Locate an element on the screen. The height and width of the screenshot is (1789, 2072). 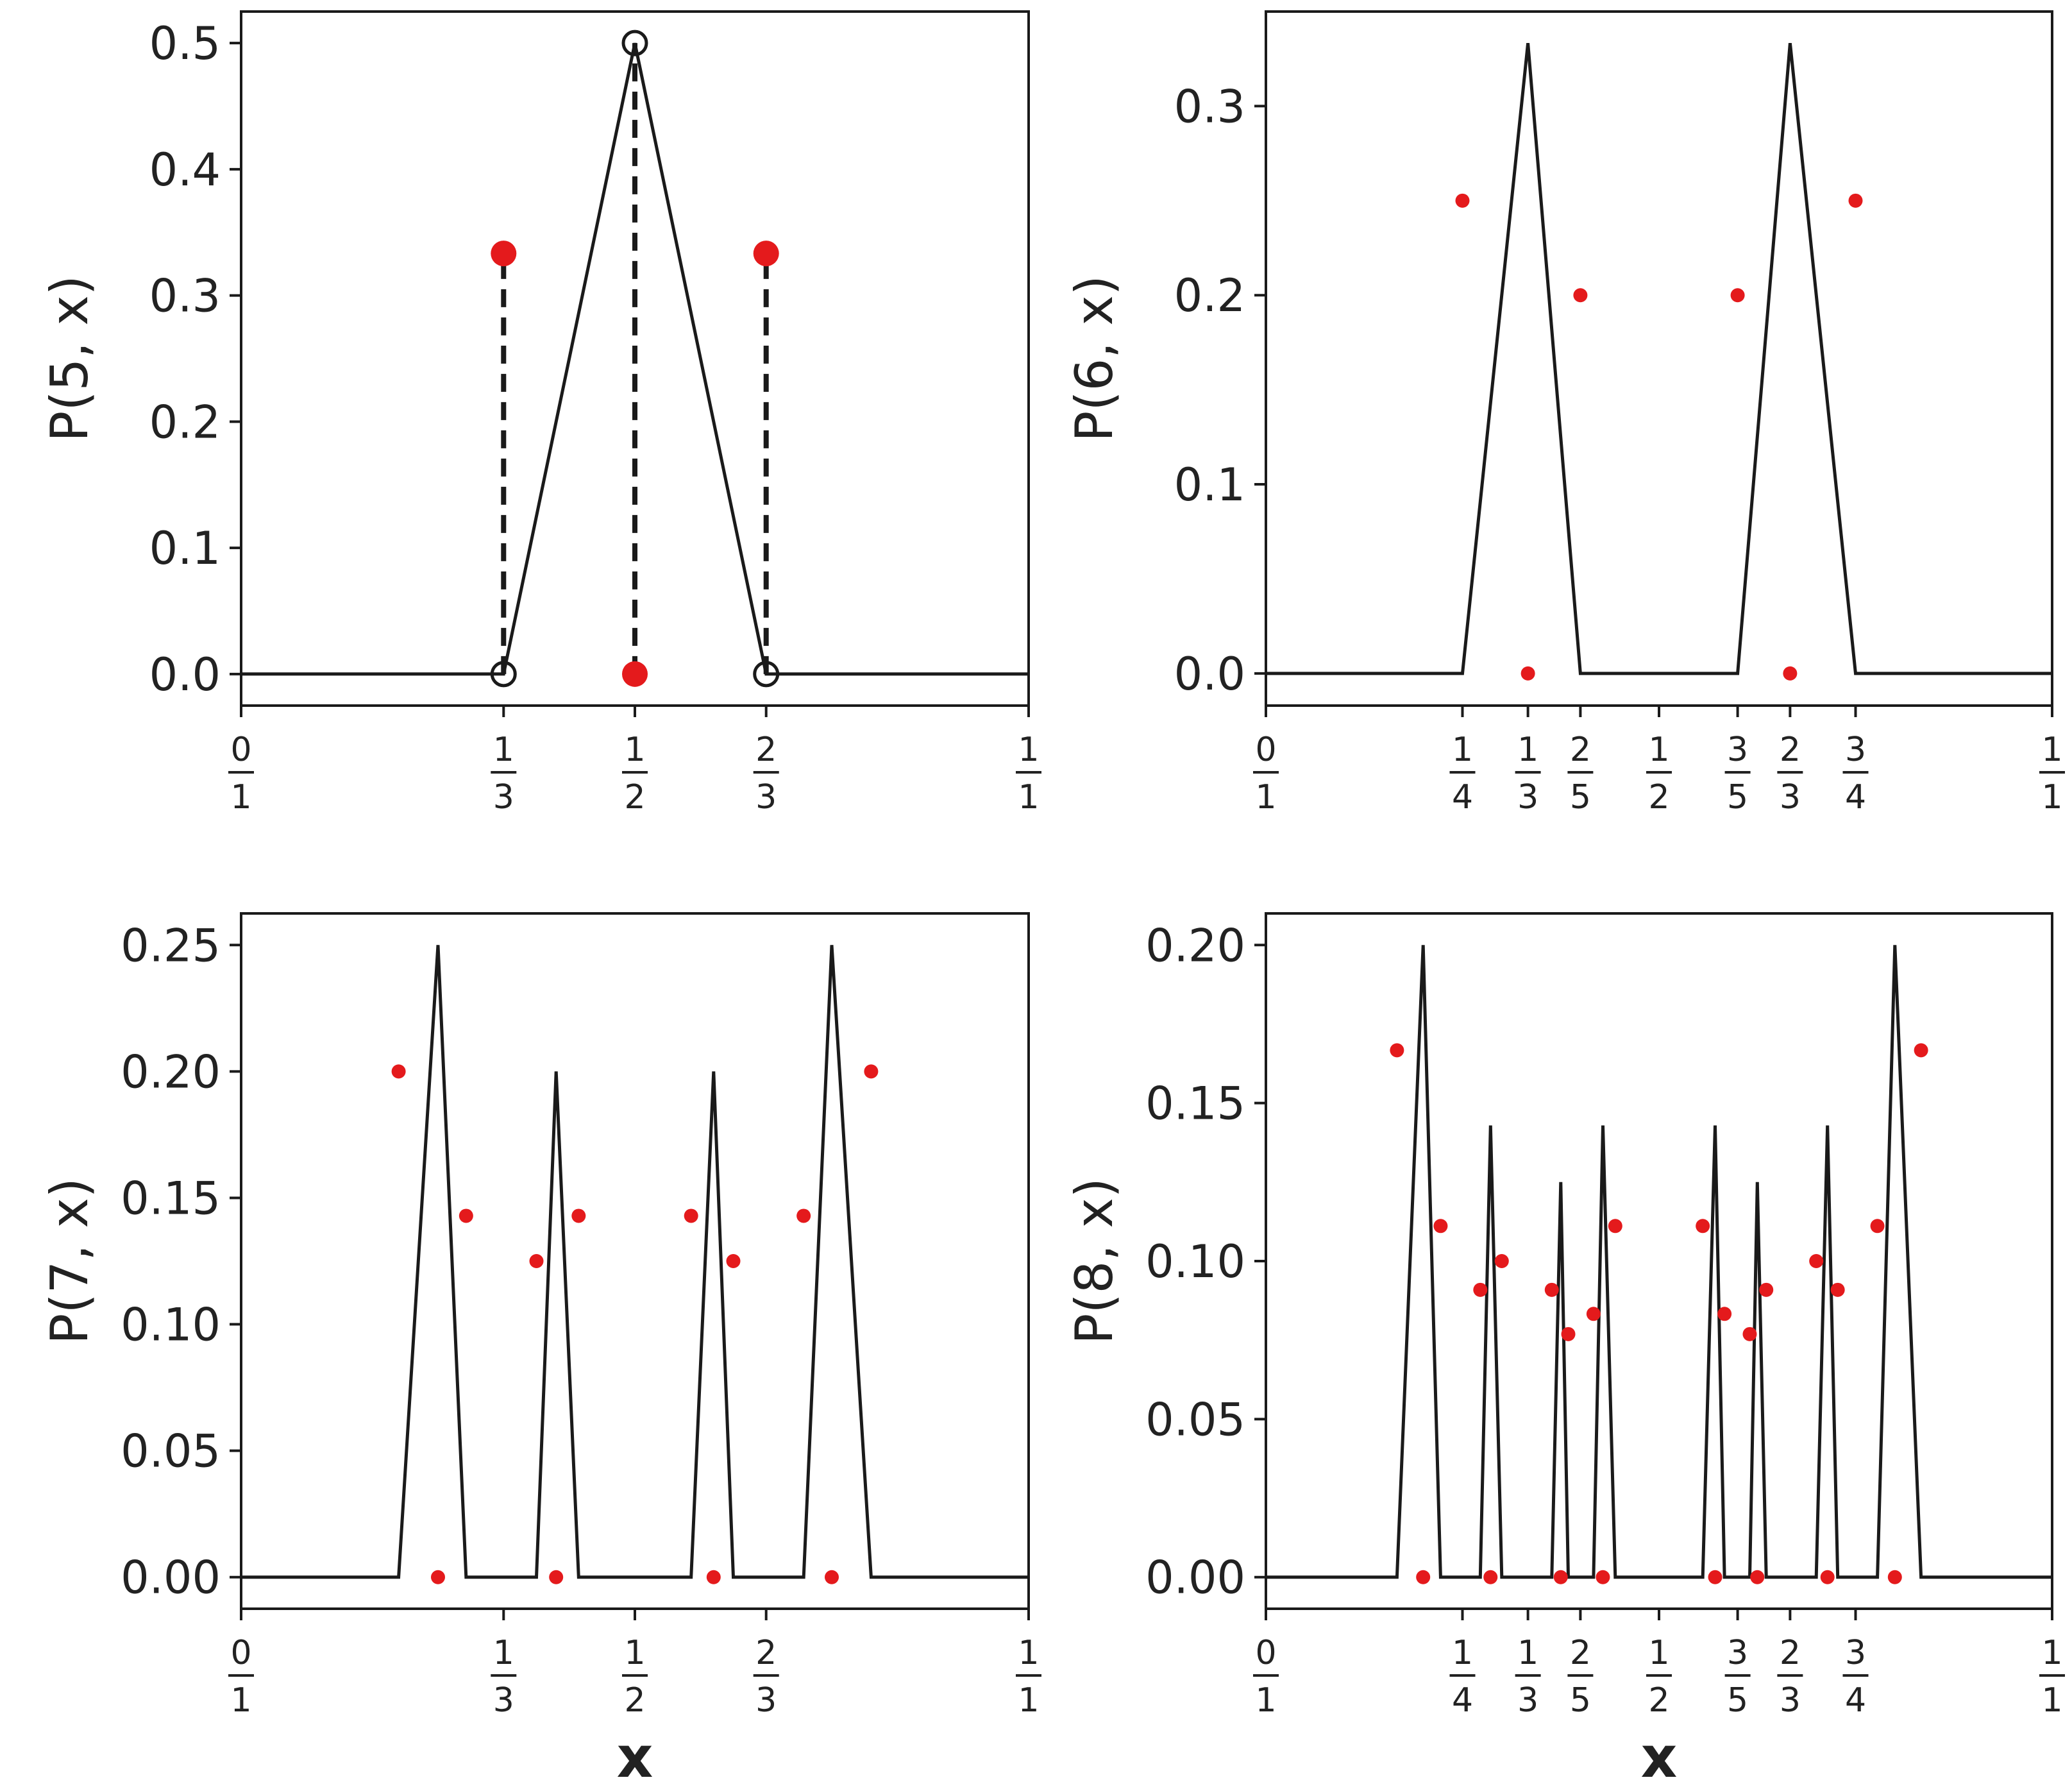
x-tick-denominator: 2 is located at coordinates (1658, 1700).